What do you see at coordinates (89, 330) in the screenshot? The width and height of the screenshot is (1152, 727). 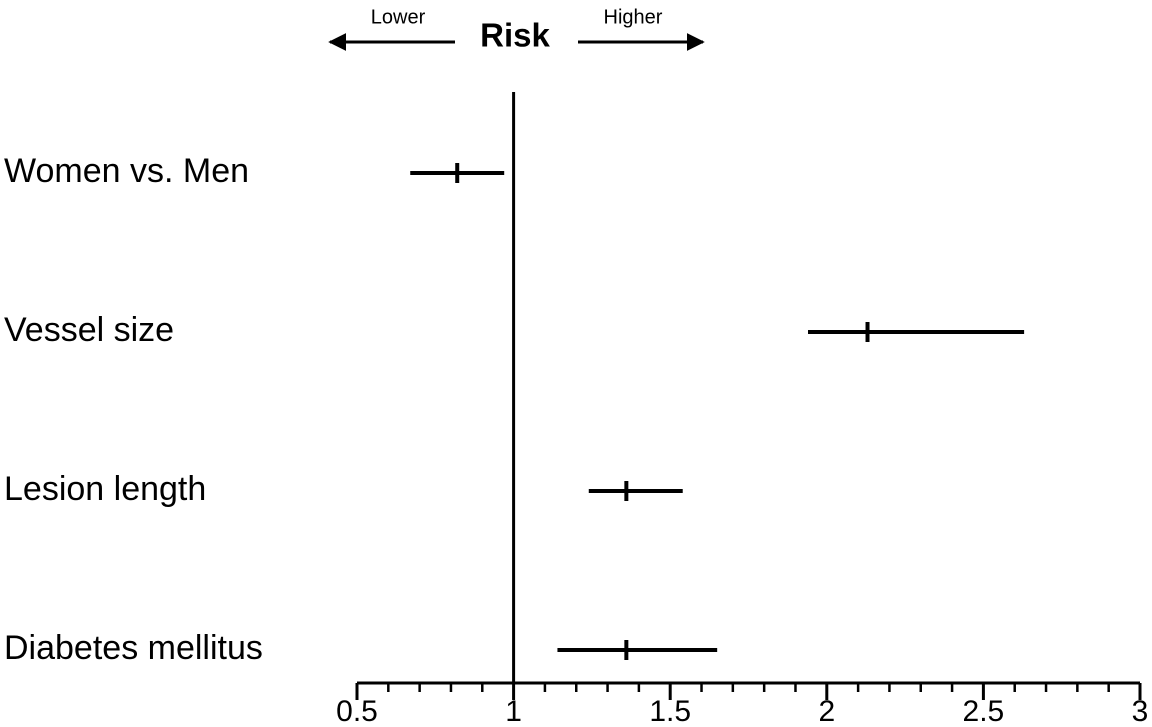 I see `category-label: Vessel size` at bounding box center [89, 330].